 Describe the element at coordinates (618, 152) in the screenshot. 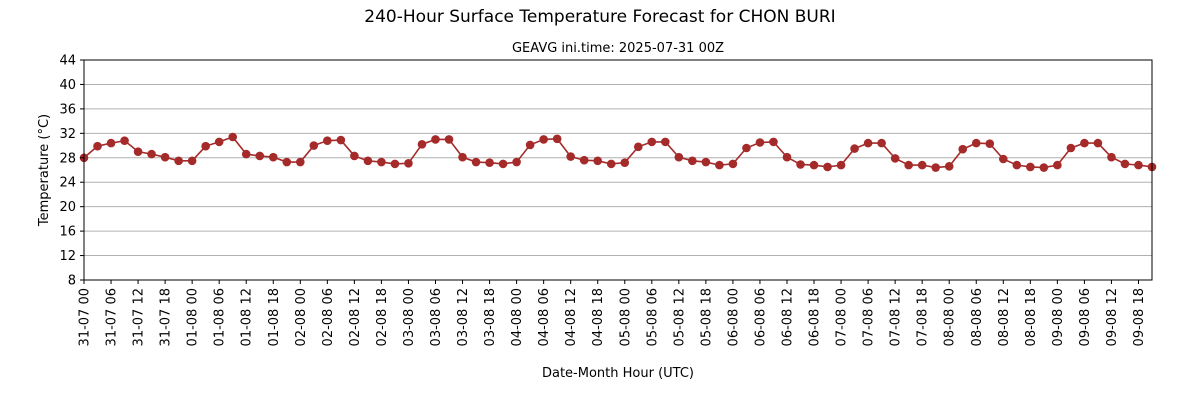

I see `series-markers` at that location.